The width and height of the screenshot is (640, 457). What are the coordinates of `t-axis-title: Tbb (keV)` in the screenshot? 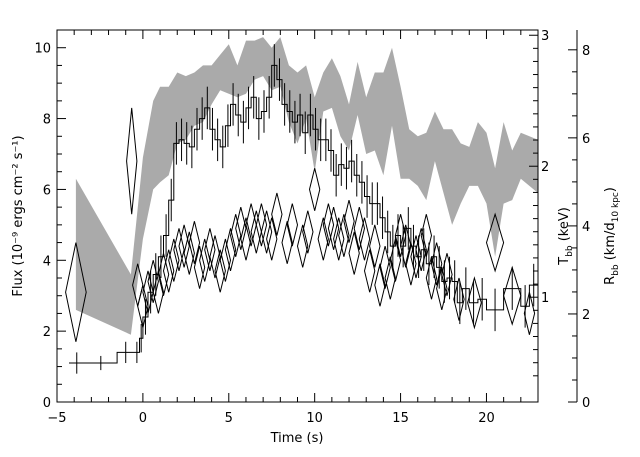 It's located at (566, 236).